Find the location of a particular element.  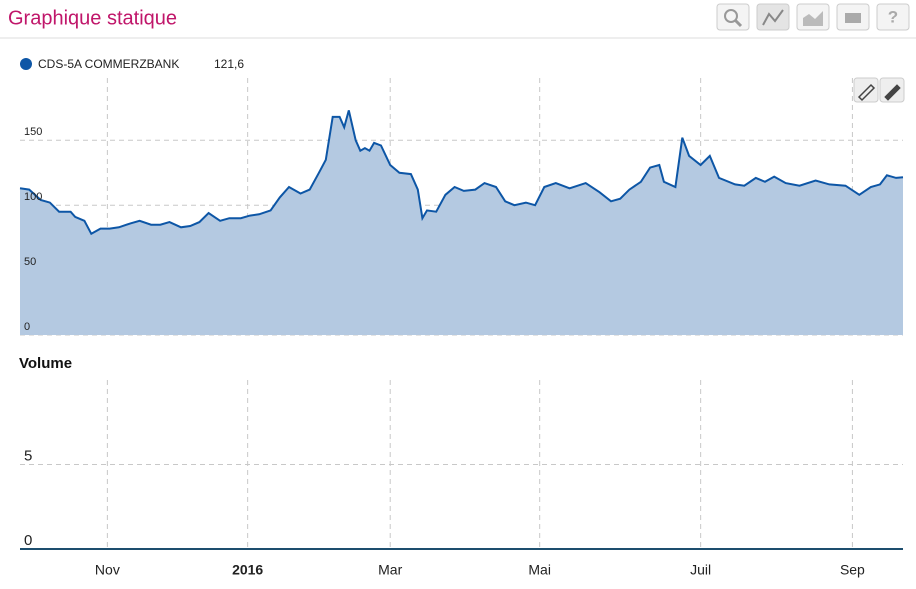

toolbar: ? is located at coordinates (813, 17).